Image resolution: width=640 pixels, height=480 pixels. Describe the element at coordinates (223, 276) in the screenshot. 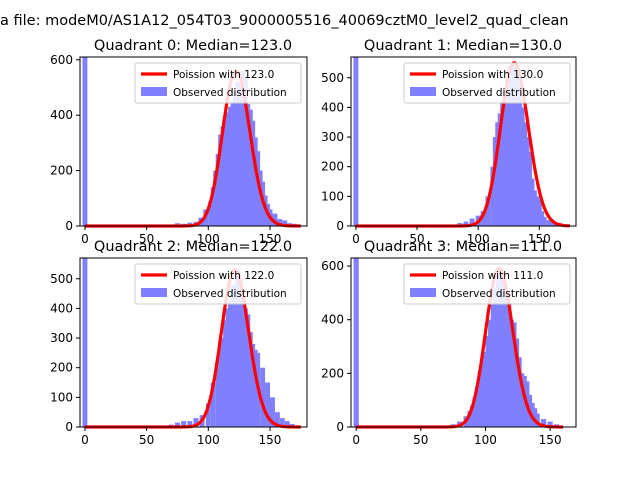

I see `legend-label-poisson: Poission with 122.0` at that location.